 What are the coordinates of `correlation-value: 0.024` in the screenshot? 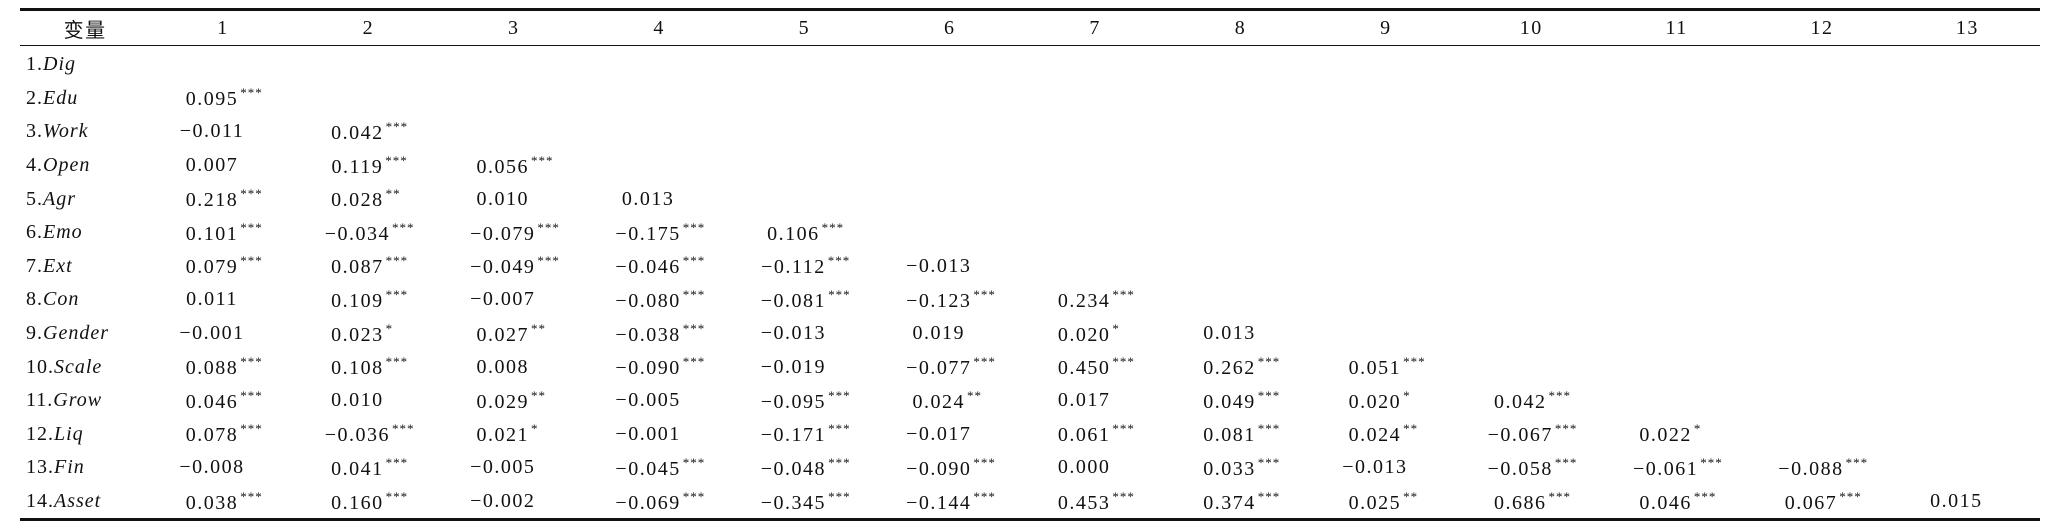 It's located at (939, 401).